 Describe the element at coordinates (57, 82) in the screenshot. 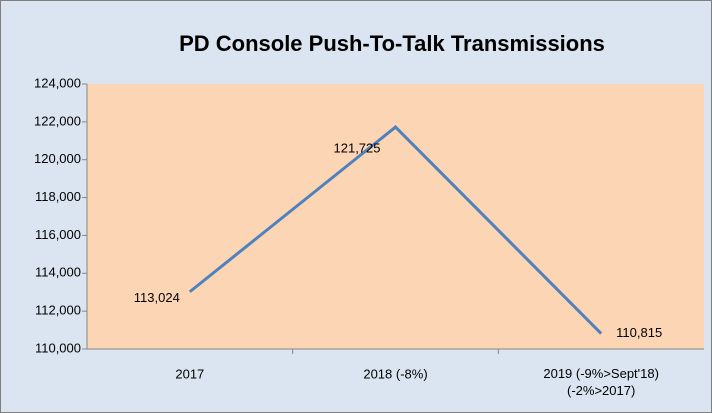

I see `y-tick-label: 124,000` at that location.